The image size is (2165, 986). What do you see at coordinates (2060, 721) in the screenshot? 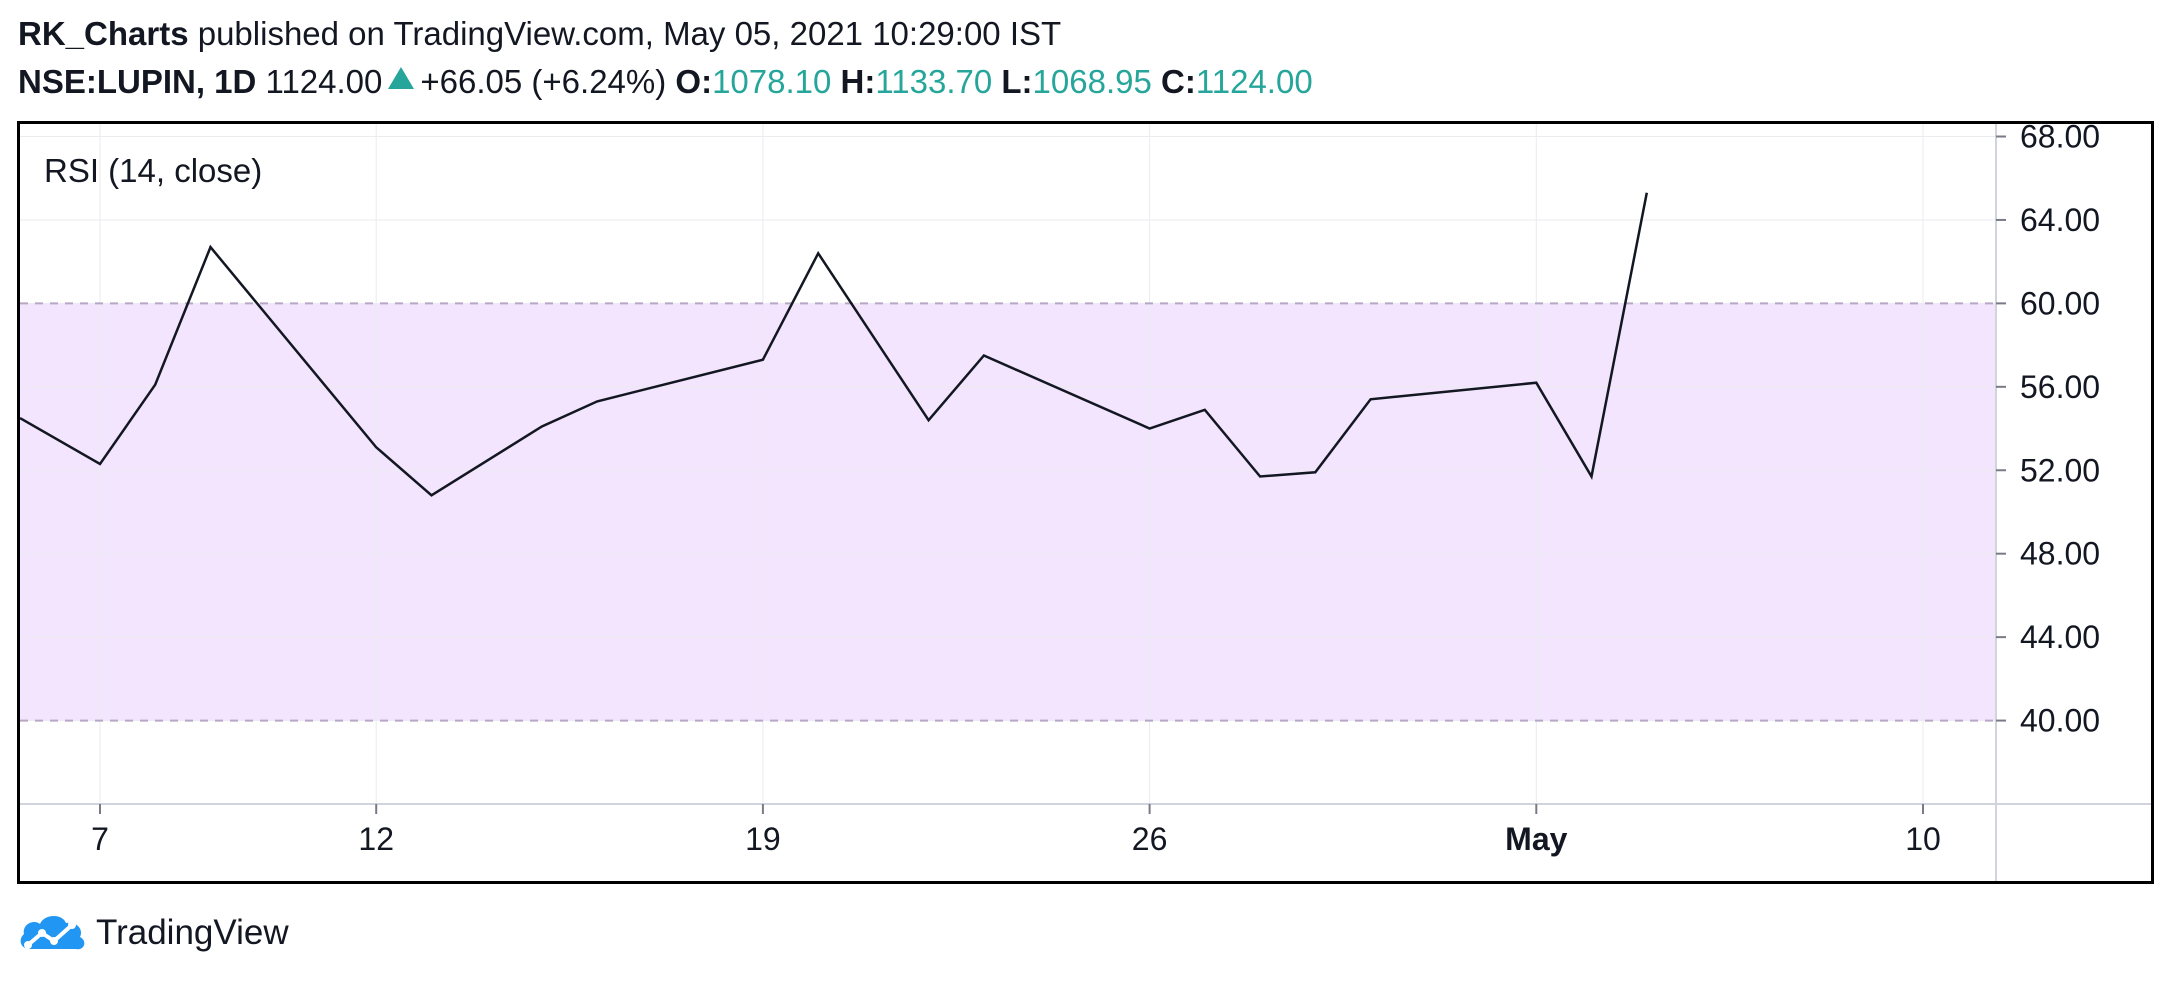
I see `y-tick-label: 40.00` at bounding box center [2060, 721].